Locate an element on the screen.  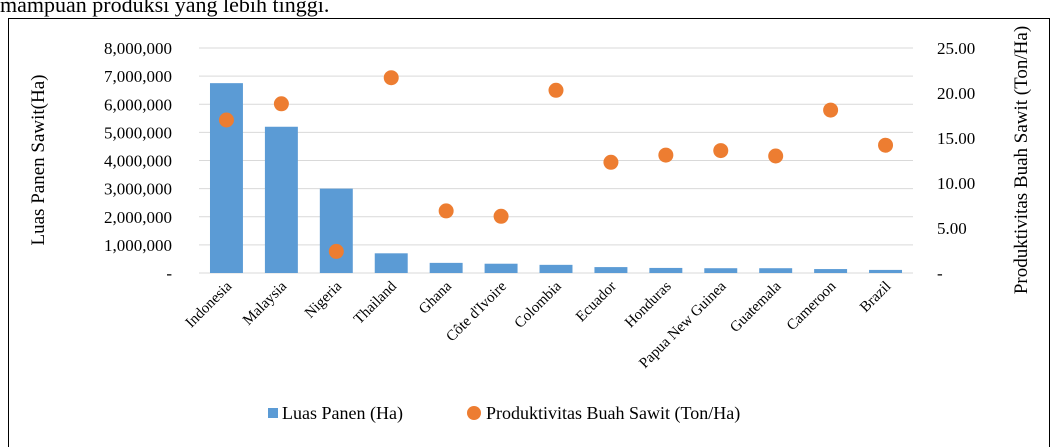
y2-tick-label: 15.00 is located at coordinates (956, 138).